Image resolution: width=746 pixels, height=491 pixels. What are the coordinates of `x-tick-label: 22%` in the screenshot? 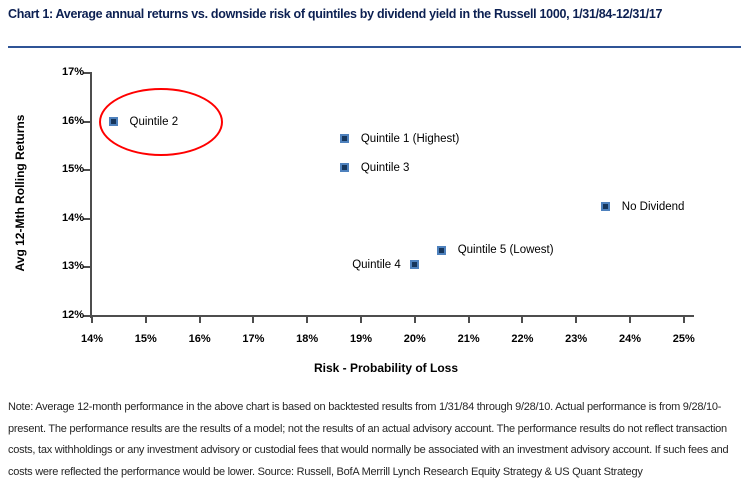 It's located at (522, 339).